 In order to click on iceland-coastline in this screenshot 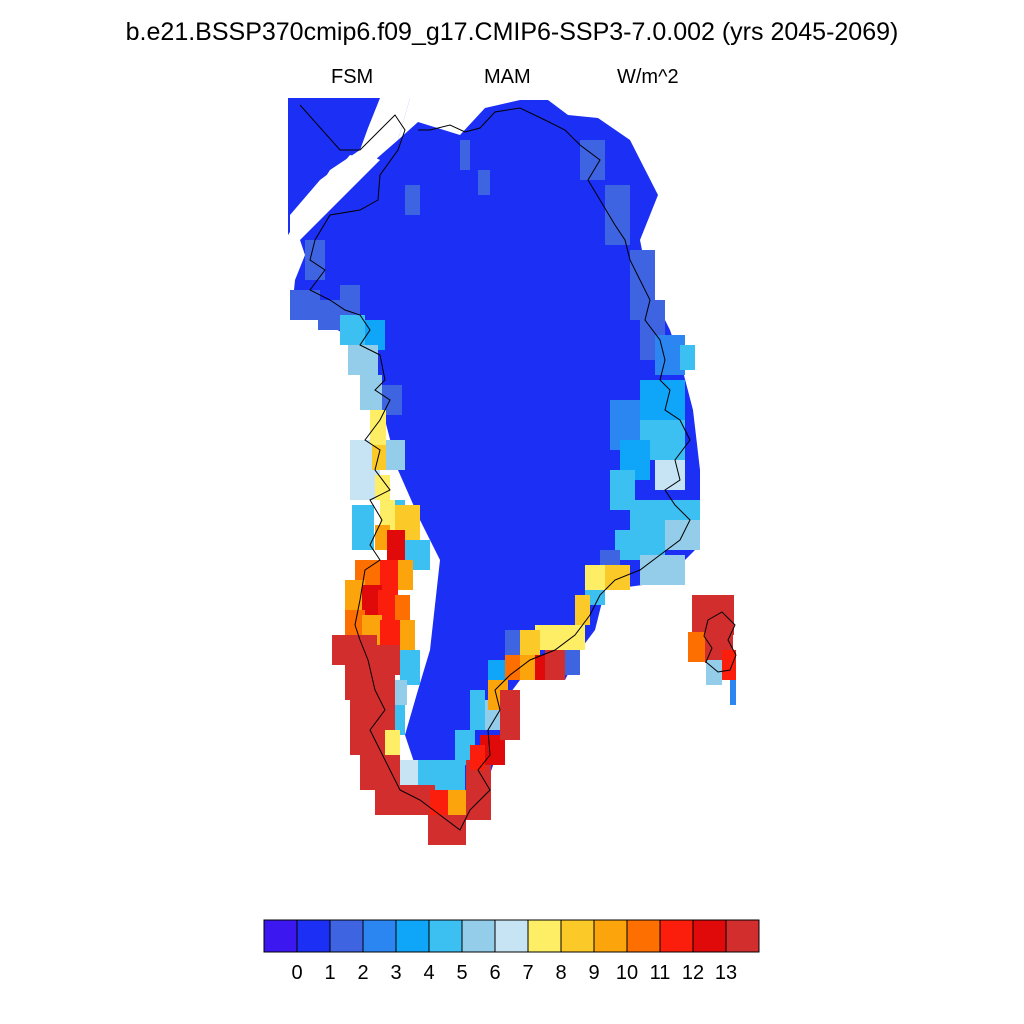, I will do `click(720, 642)`.